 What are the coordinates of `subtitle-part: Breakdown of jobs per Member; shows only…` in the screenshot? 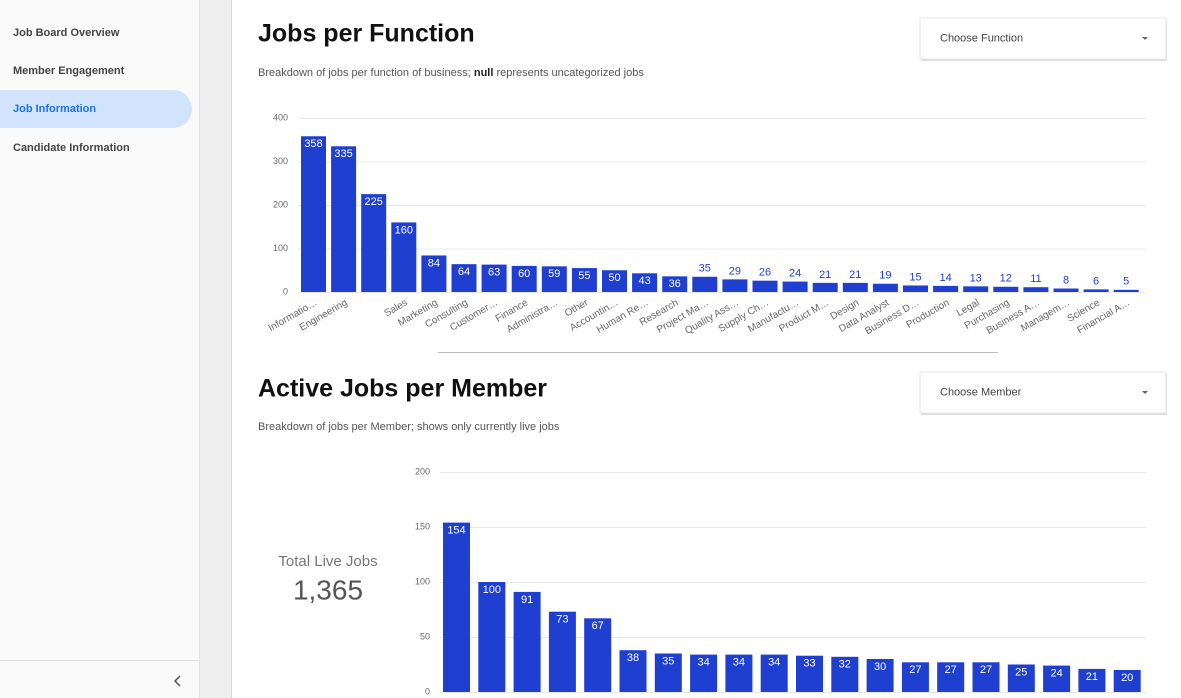 It's located at (409, 427).